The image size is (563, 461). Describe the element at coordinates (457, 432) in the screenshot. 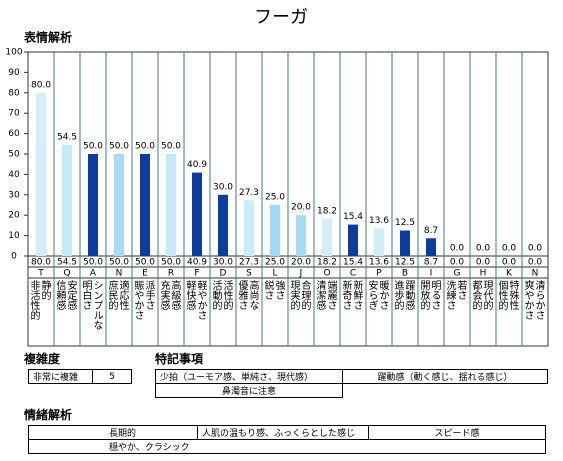

I see `cell: スピード感` at that location.